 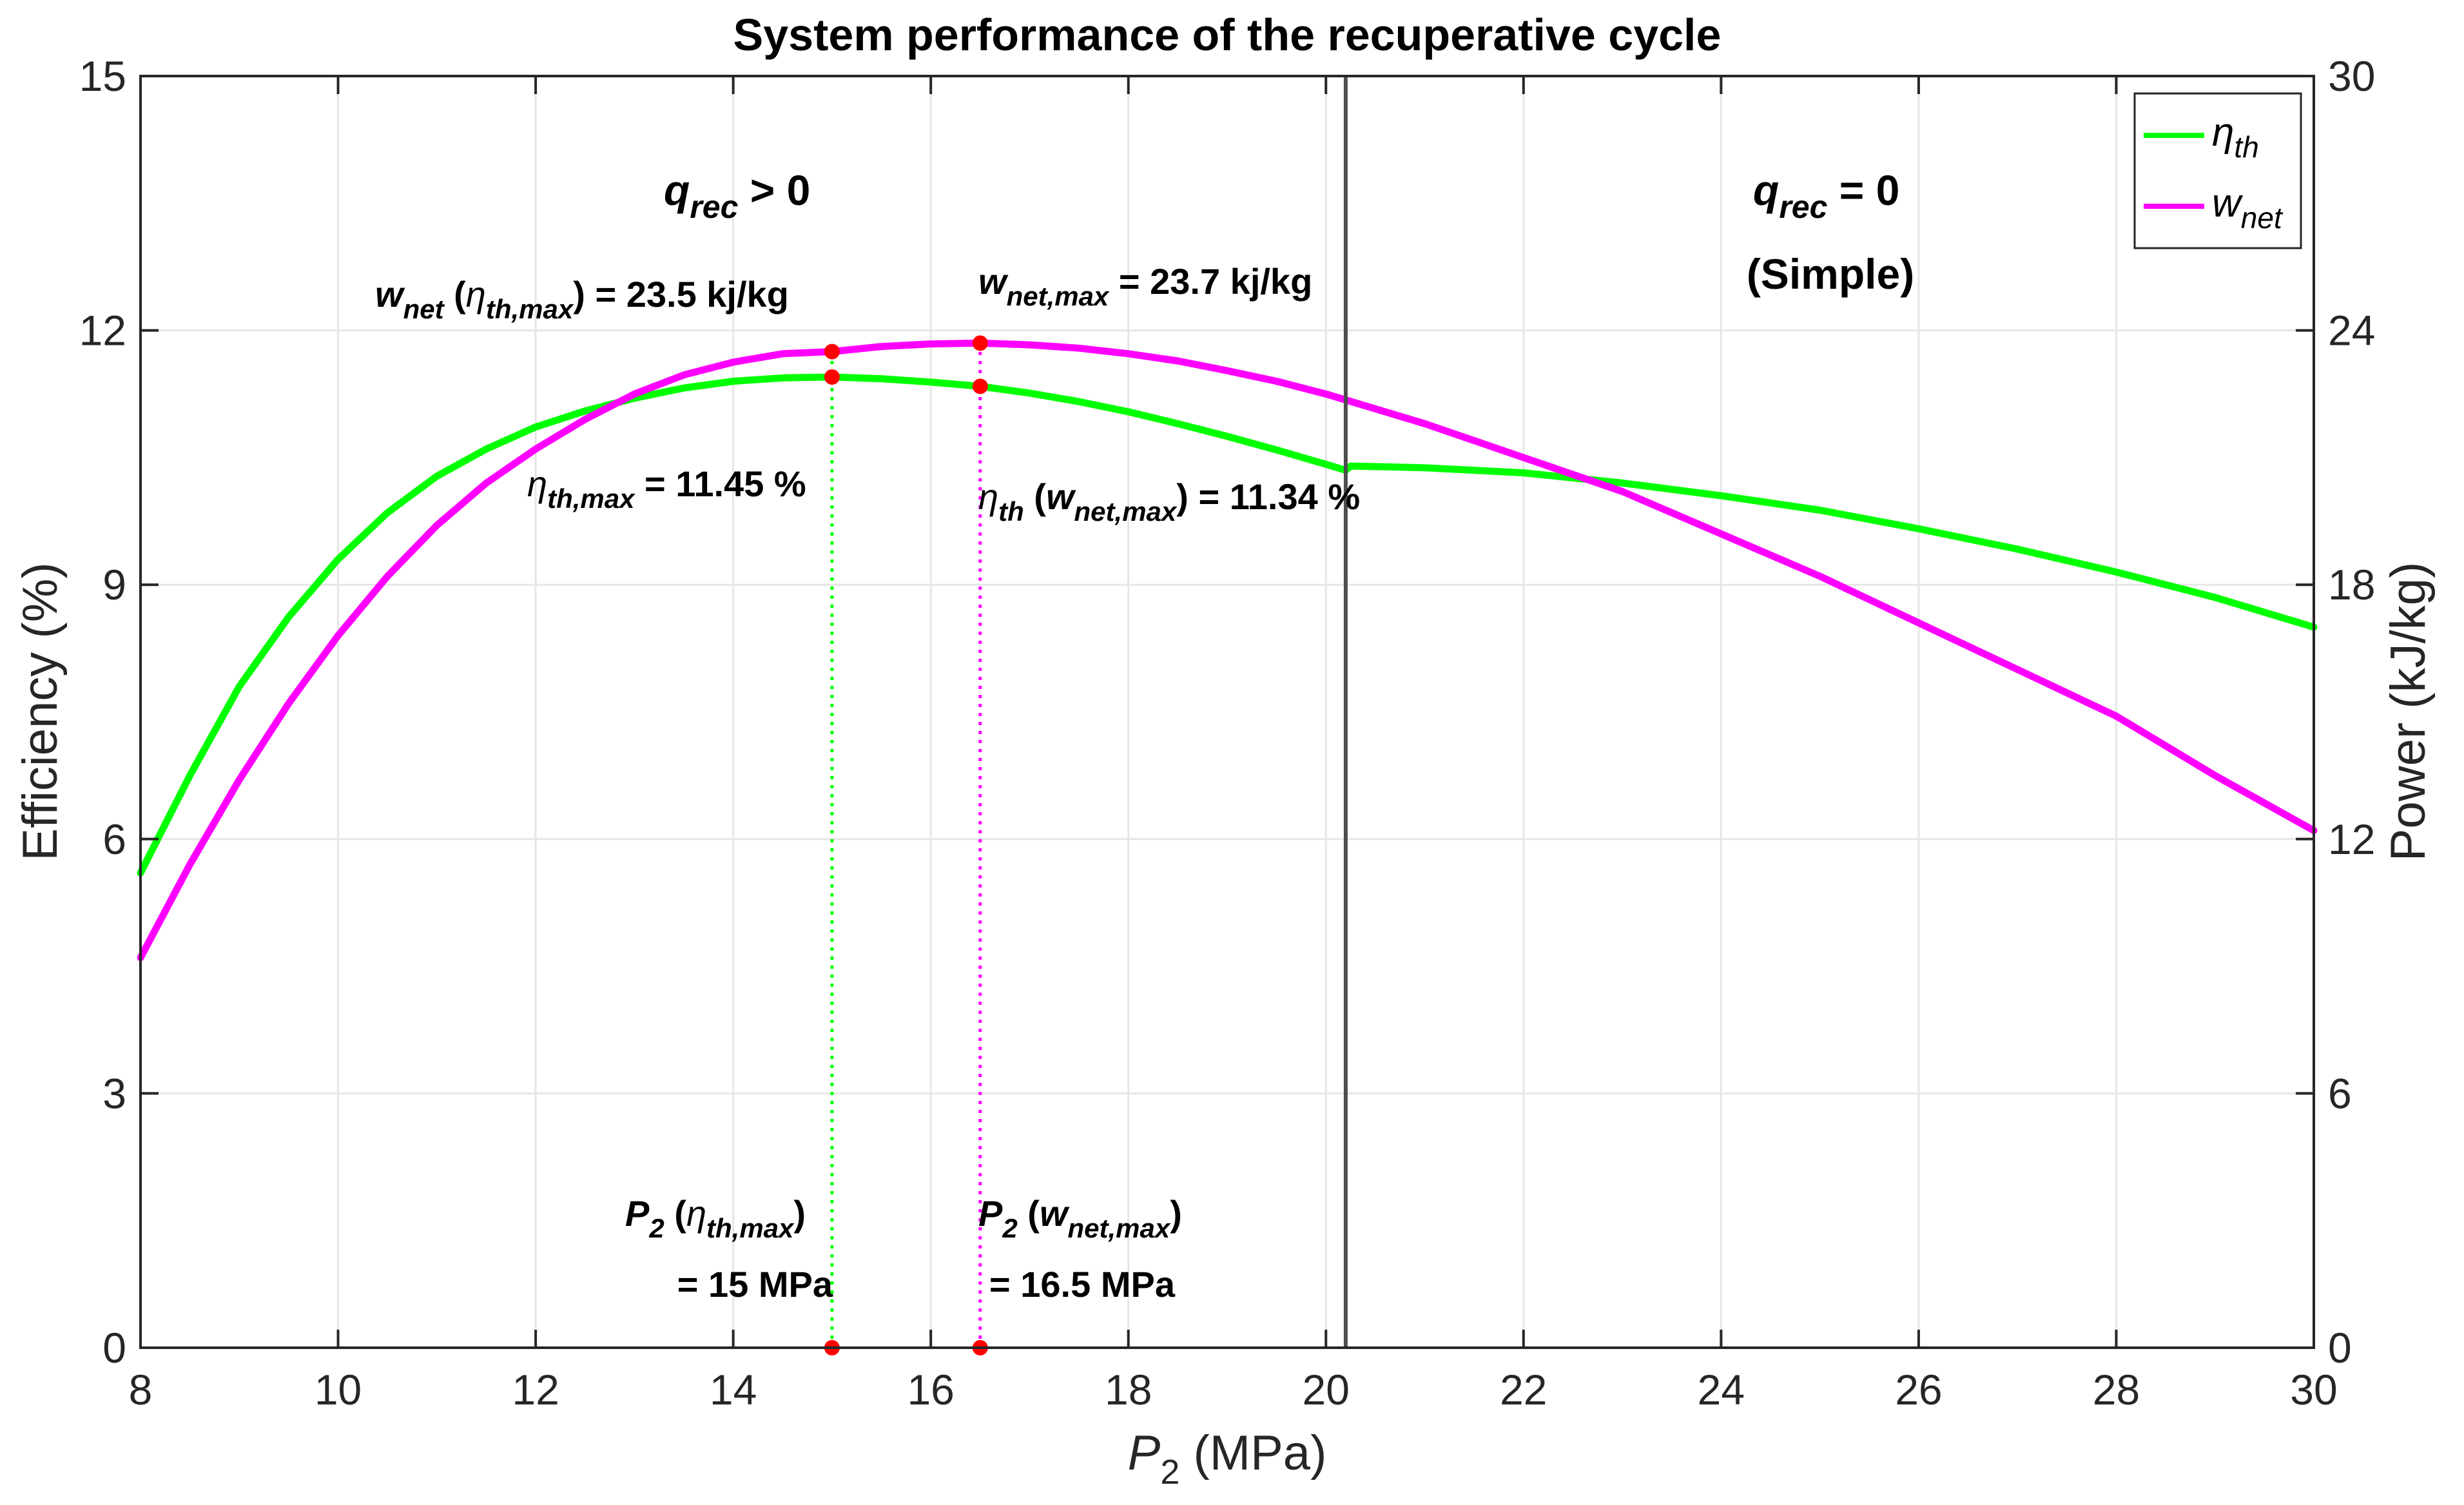 I want to click on x-tick-label: 24, so click(x=1722, y=1389).